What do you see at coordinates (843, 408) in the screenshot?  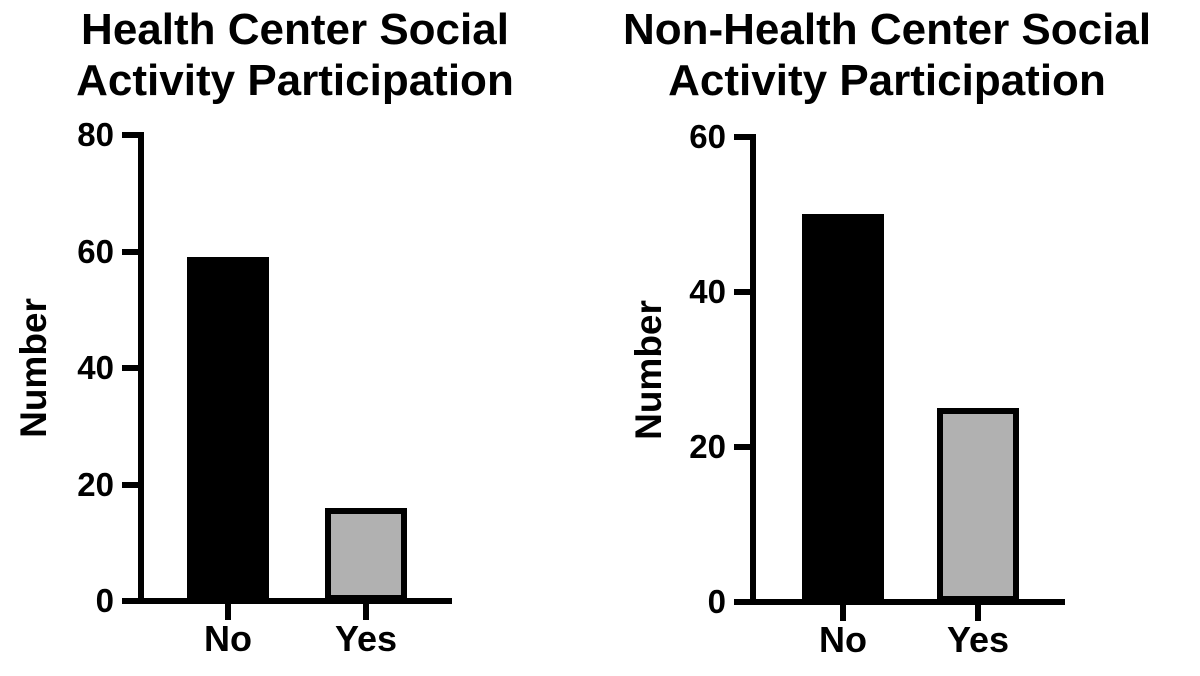 I see `bar-no` at bounding box center [843, 408].